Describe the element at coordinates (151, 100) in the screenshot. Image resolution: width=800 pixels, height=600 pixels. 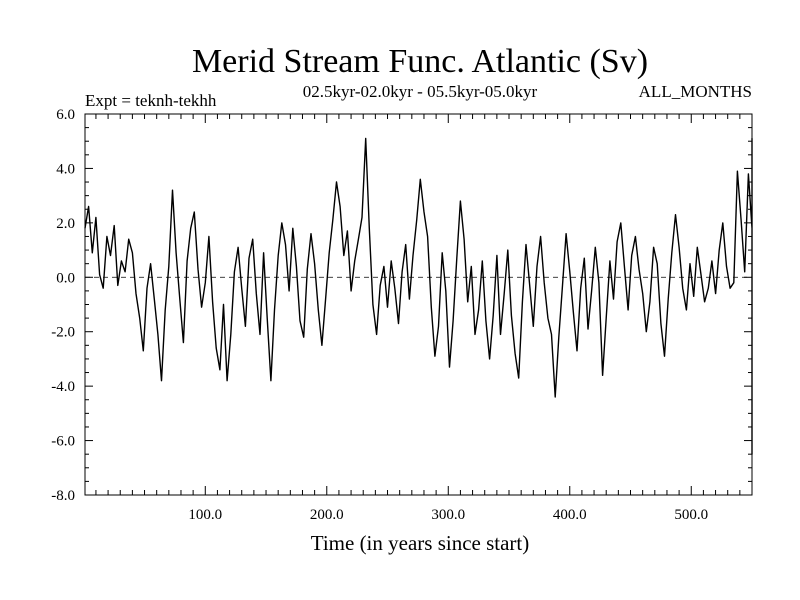
I see `experiment-label: Expt = teknh-tekhh` at that location.